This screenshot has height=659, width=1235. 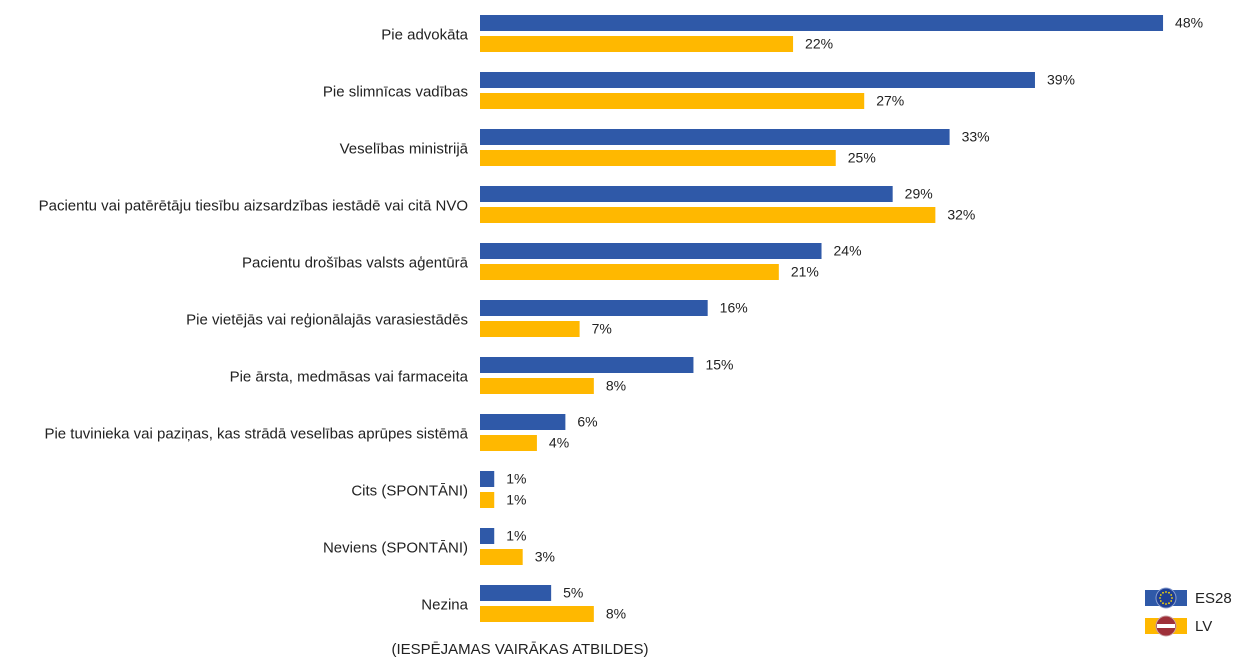 What do you see at coordinates (1213, 598) in the screenshot?
I see `legend-label: ES28` at bounding box center [1213, 598].